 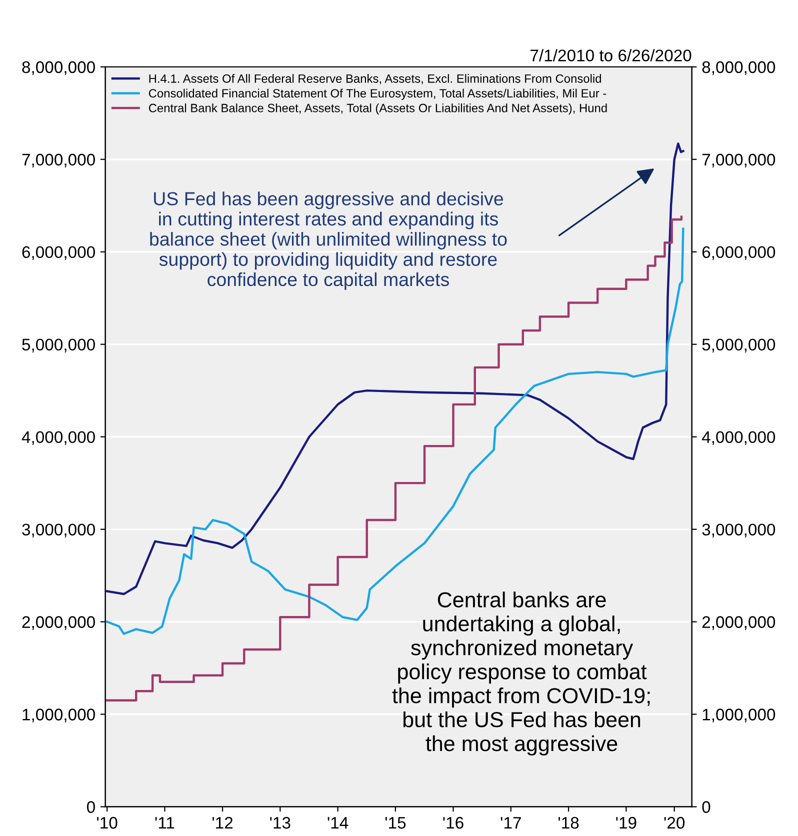 What do you see at coordinates (739, 623) in the screenshot?
I see `y2-tick-label: 2,000,000` at bounding box center [739, 623].